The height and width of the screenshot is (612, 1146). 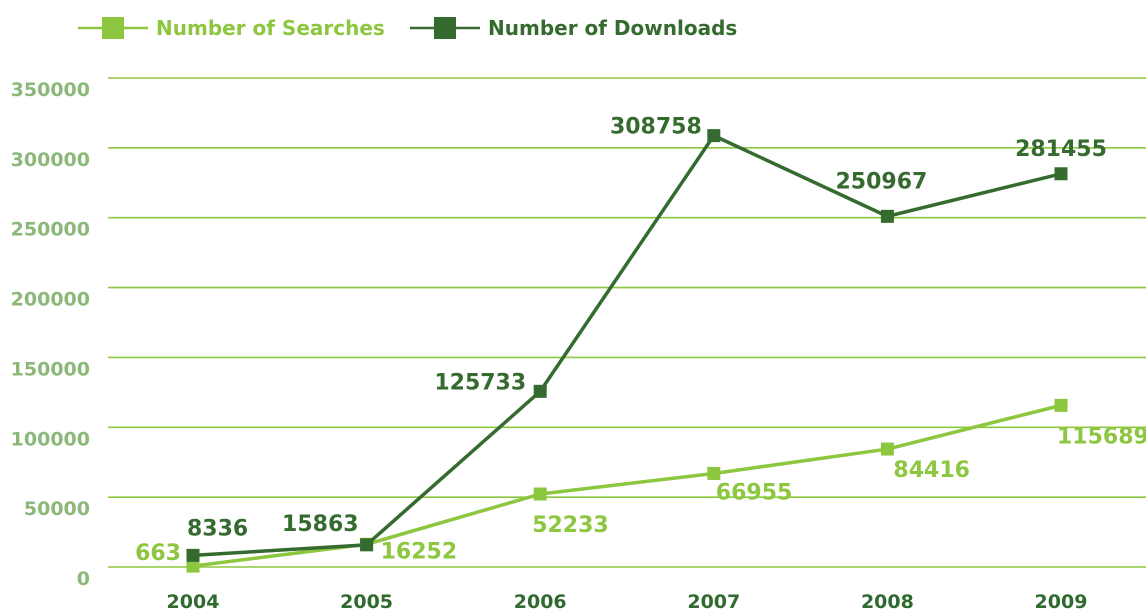 What do you see at coordinates (50, 230) in the screenshot?
I see `y-tick-label: 250000` at bounding box center [50, 230].